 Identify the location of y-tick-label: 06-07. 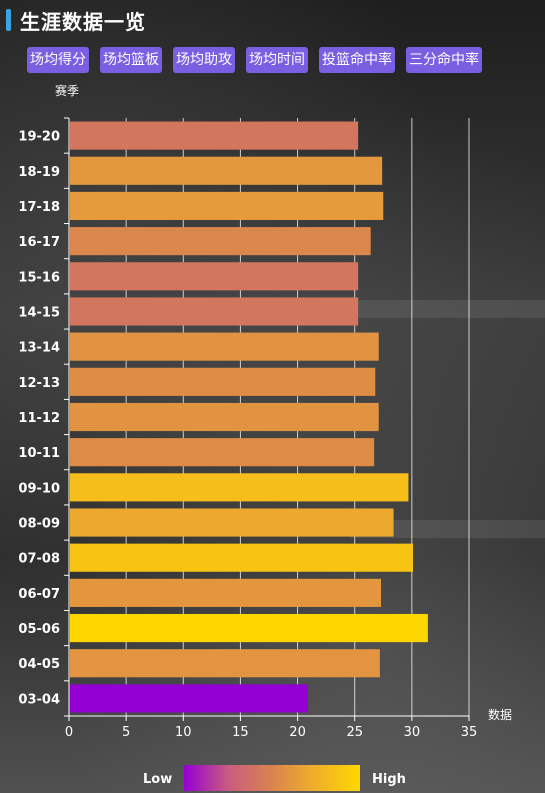
(39, 594).